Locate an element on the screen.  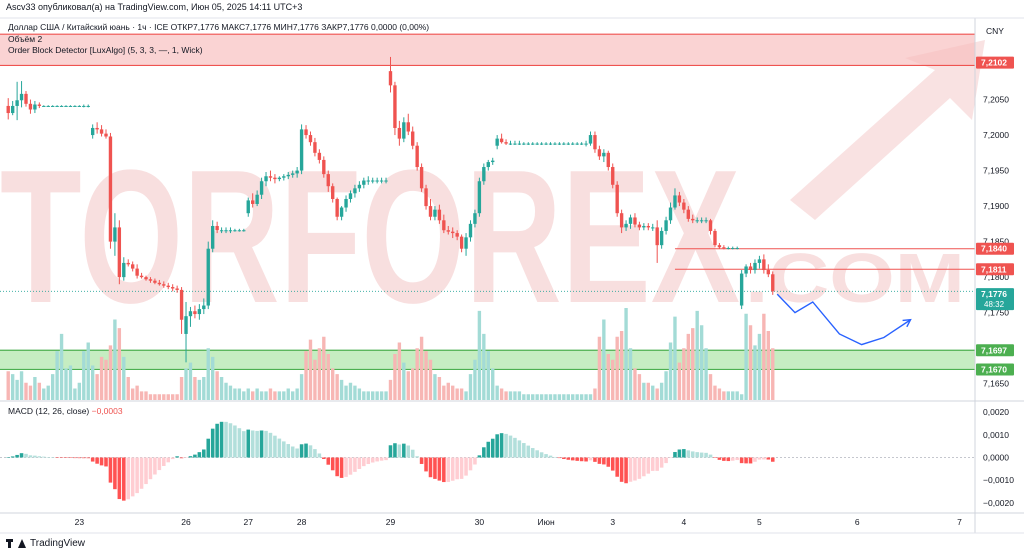
time-tick-label: 26 is located at coordinates (186, 522).